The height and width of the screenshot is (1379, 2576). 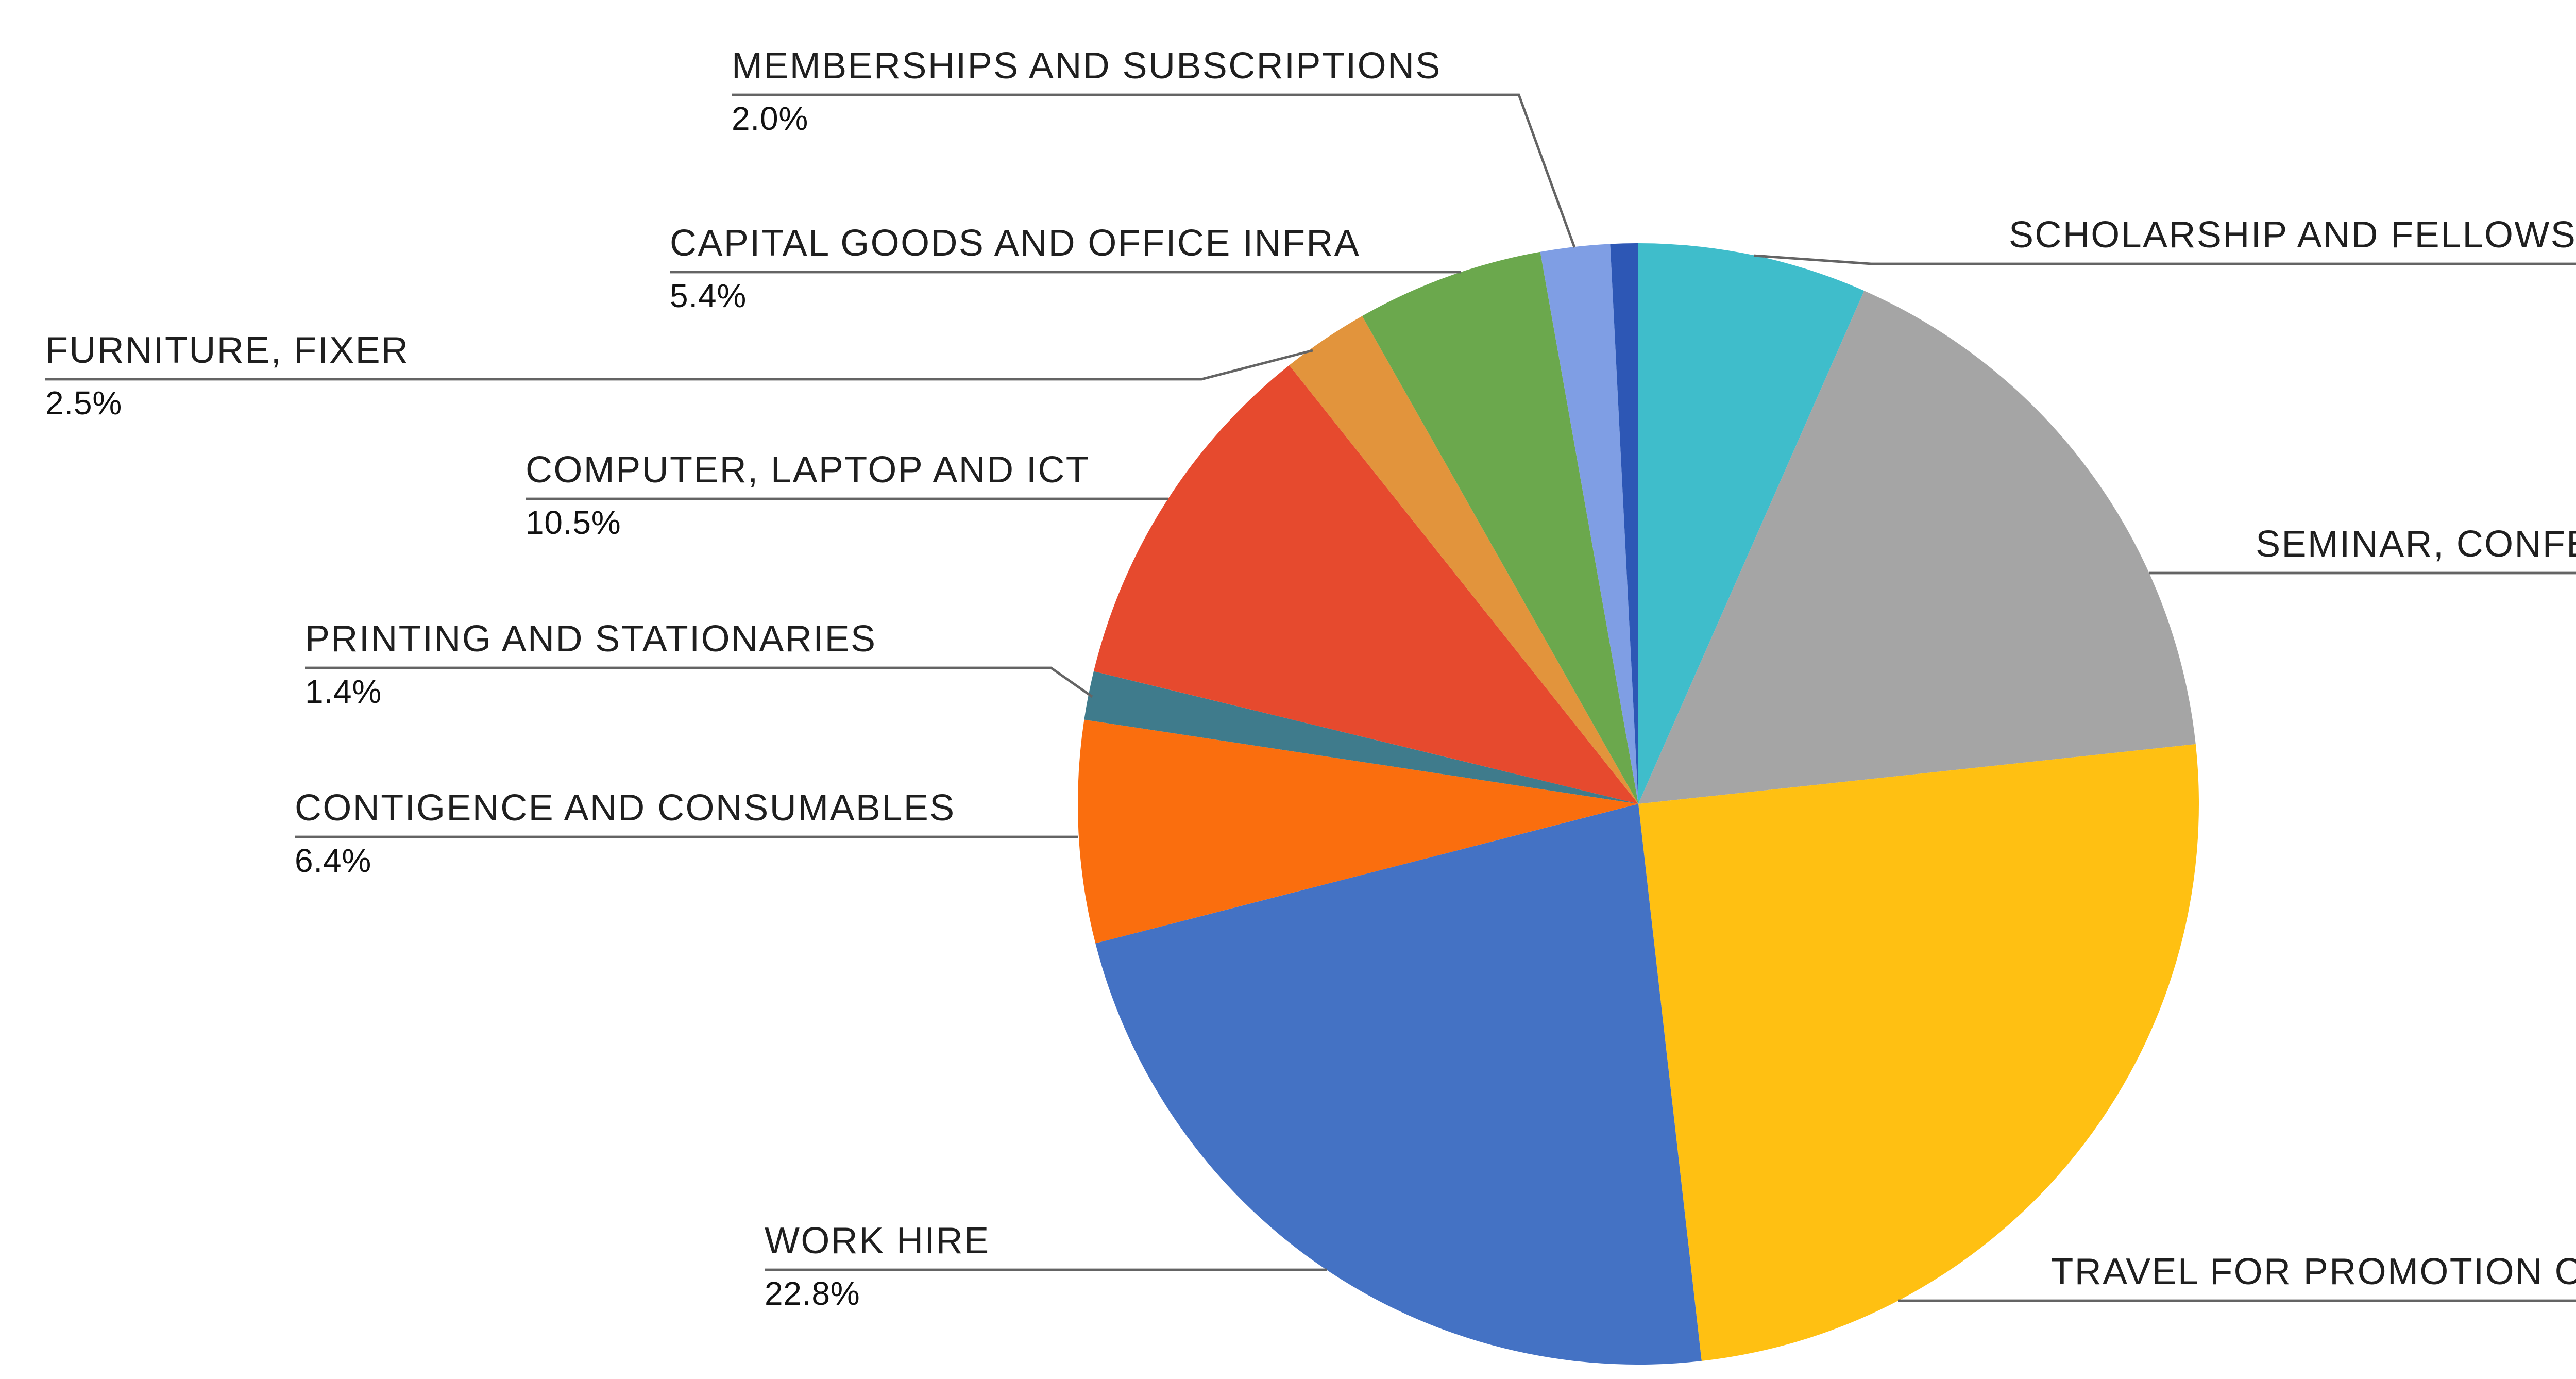 What do you see at coordinates (1087, 66) in the screenshot?
I see `slice-label: MEMBERSHIPS AND SUBSCRIPTIONS` at bounding box center [1087, 66].